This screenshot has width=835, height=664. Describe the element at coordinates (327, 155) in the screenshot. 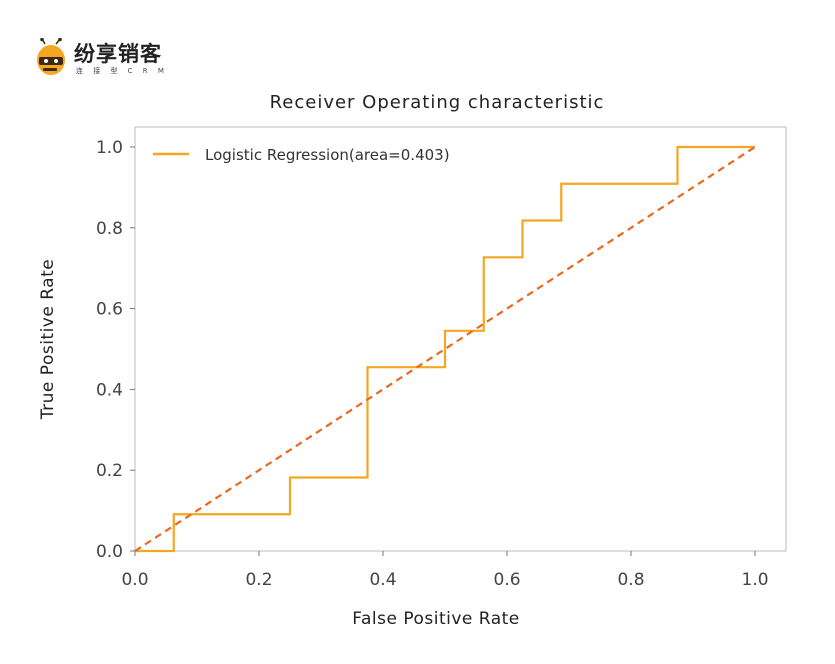

I see `legend-label: Logistic Regression(area=0.403)` at that location.